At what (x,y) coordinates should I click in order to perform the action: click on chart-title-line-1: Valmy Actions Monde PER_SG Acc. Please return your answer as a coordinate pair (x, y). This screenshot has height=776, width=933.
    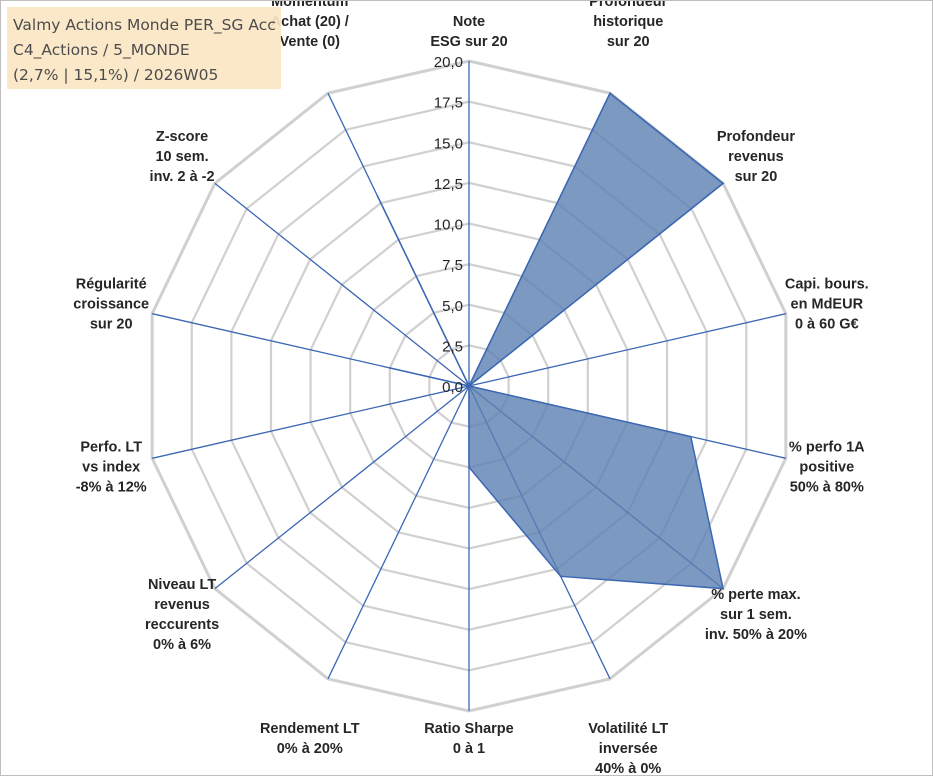
    Looking at the image, I should click on (144, 25).